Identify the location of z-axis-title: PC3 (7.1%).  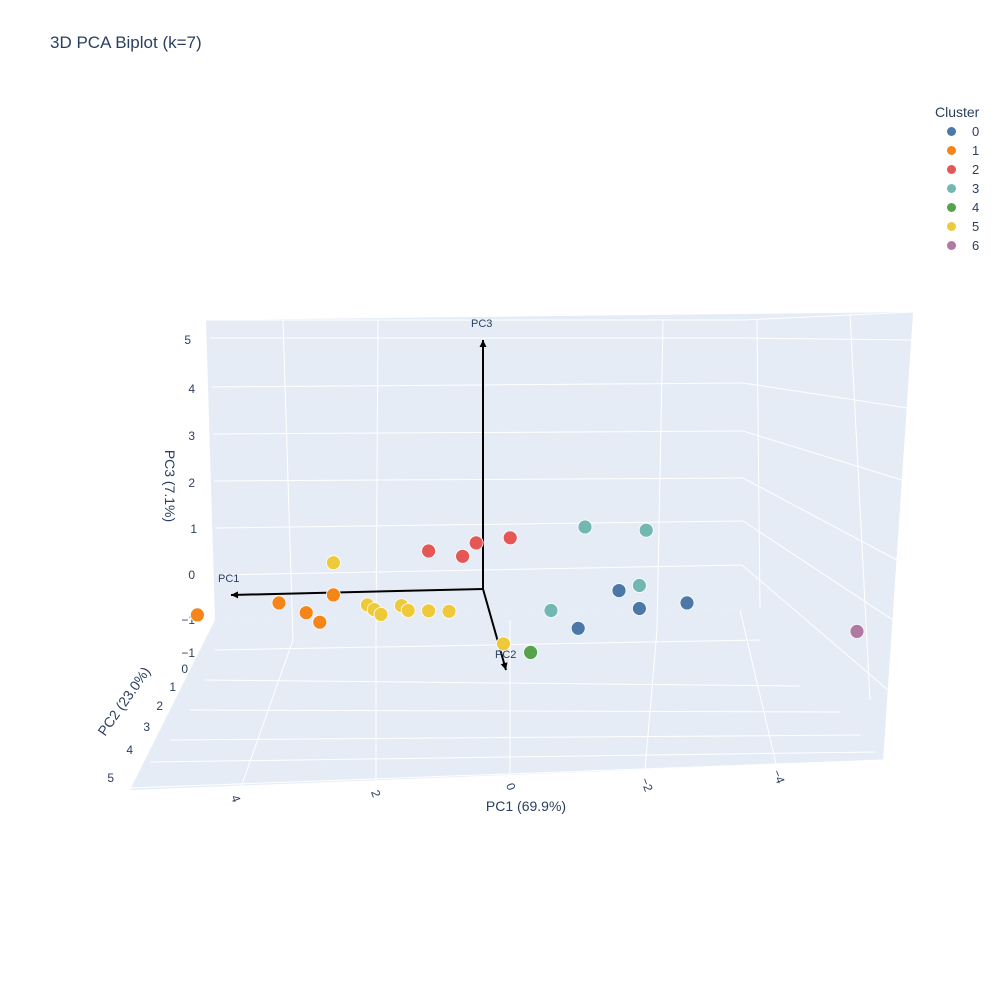
(170, 486).